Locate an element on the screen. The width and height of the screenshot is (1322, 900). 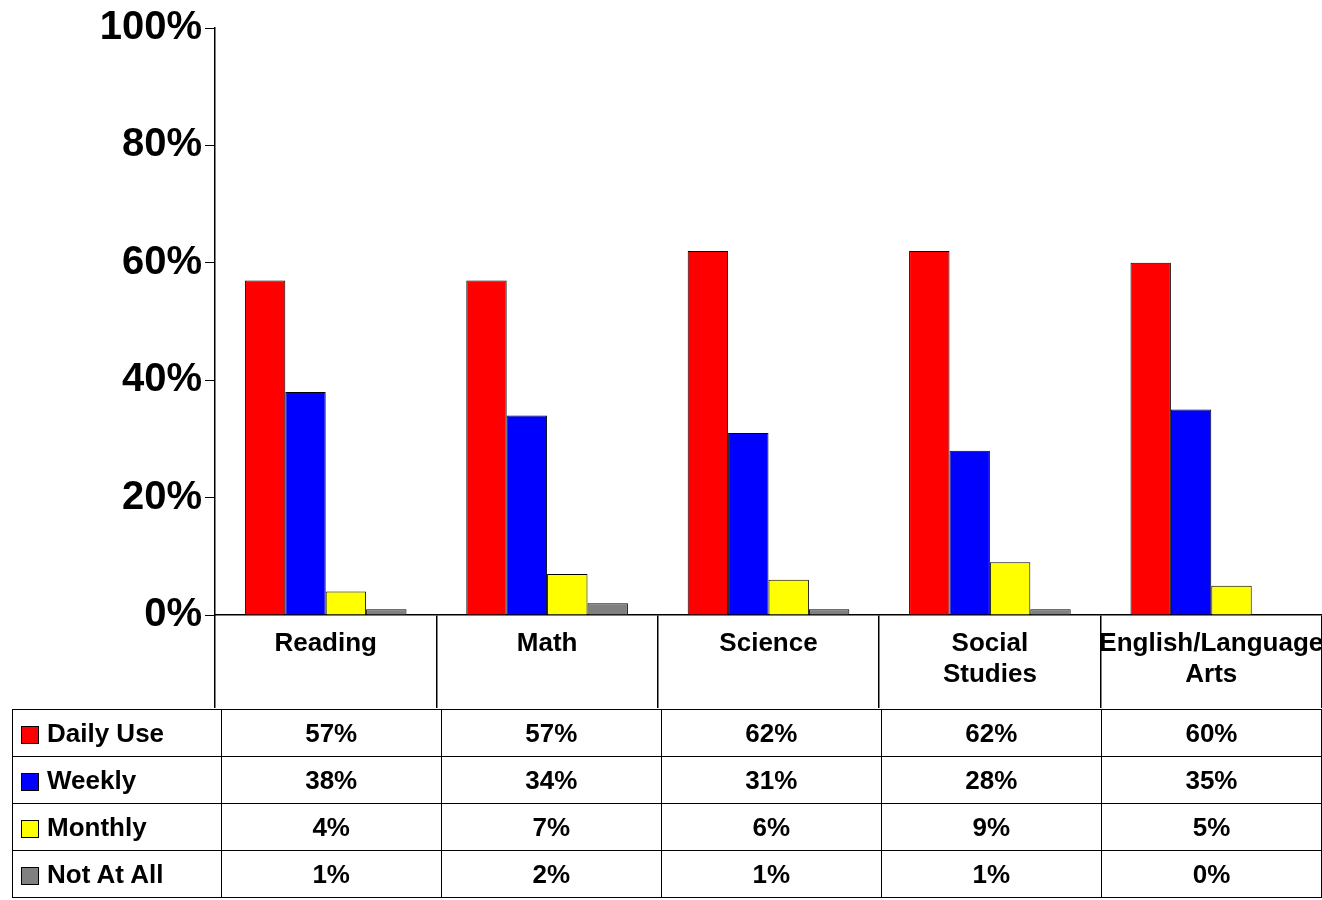
data-label: 35% is located at coordinates (1211, 780).